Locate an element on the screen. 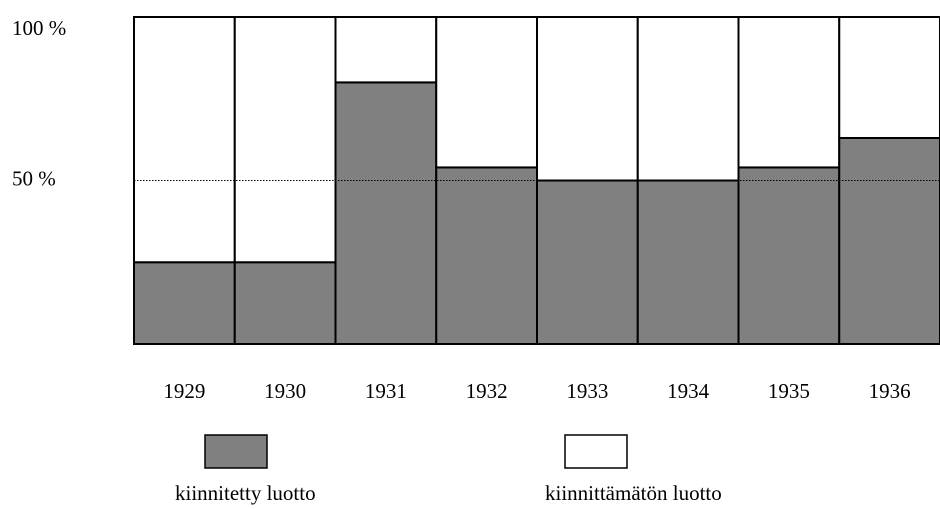 The image size is (940, 509). x-tick-label: 1929 is located at coordinates (184, 391).